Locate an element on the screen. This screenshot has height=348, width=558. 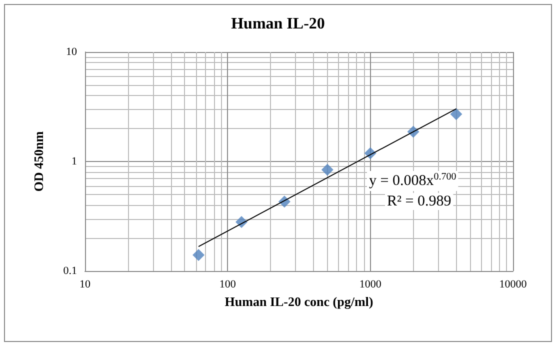
x-tick-label: 10 is located at coordinates (85, 284).